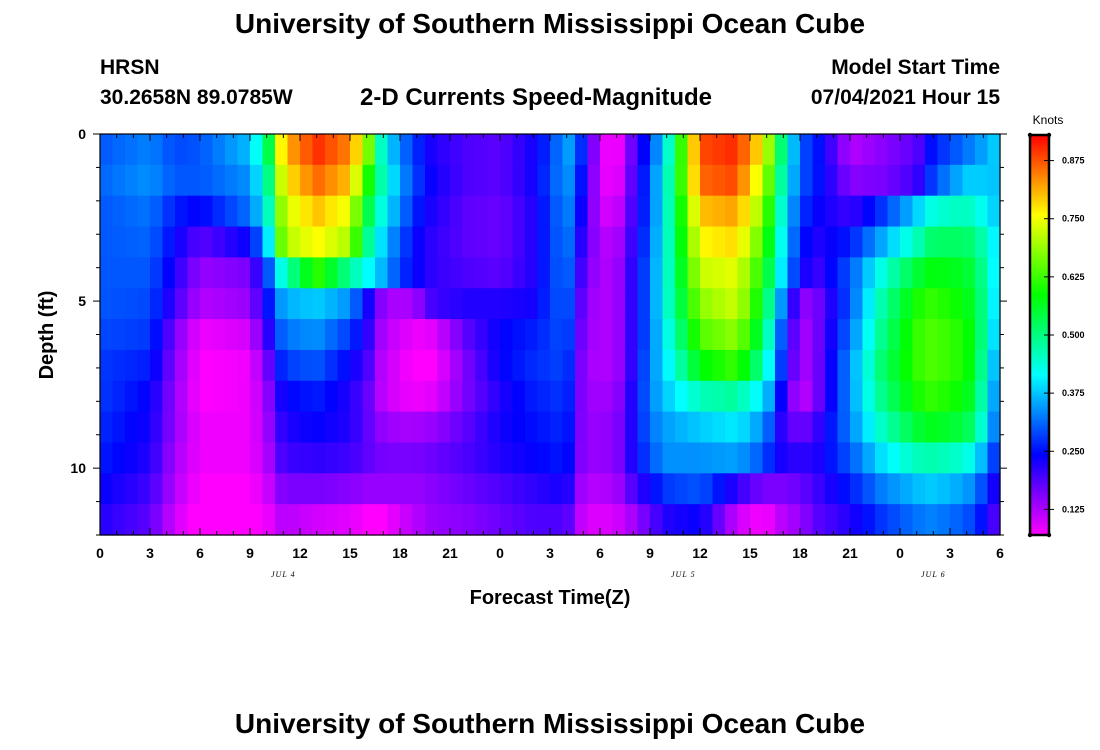 This screenshot has width=1100, height=750. What do you see at coordinates (905, 97) in the screenshot?
I see `model-start-value: 07/04/2021 Hour 15` at bounding box center [905, 97].